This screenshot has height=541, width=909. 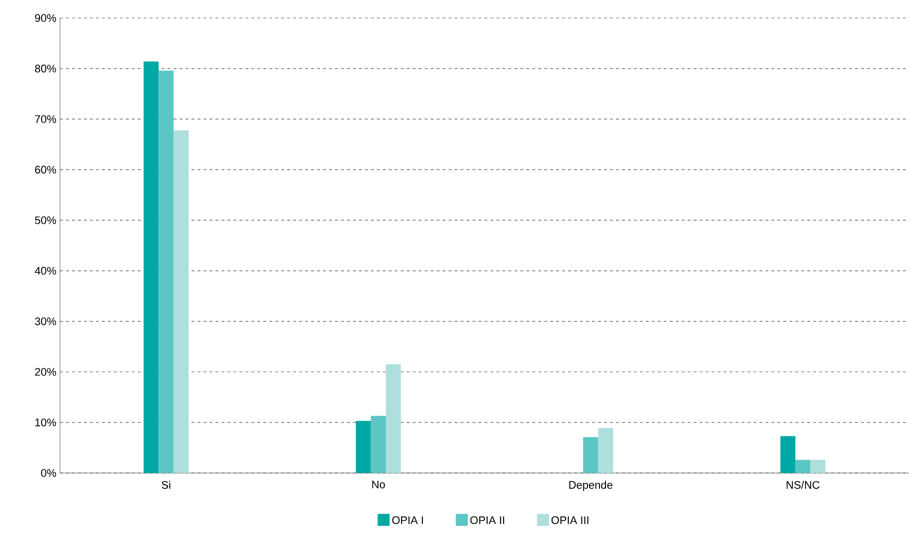 I want to click on y-tick-label: 60%, so click(x=45, y=170).